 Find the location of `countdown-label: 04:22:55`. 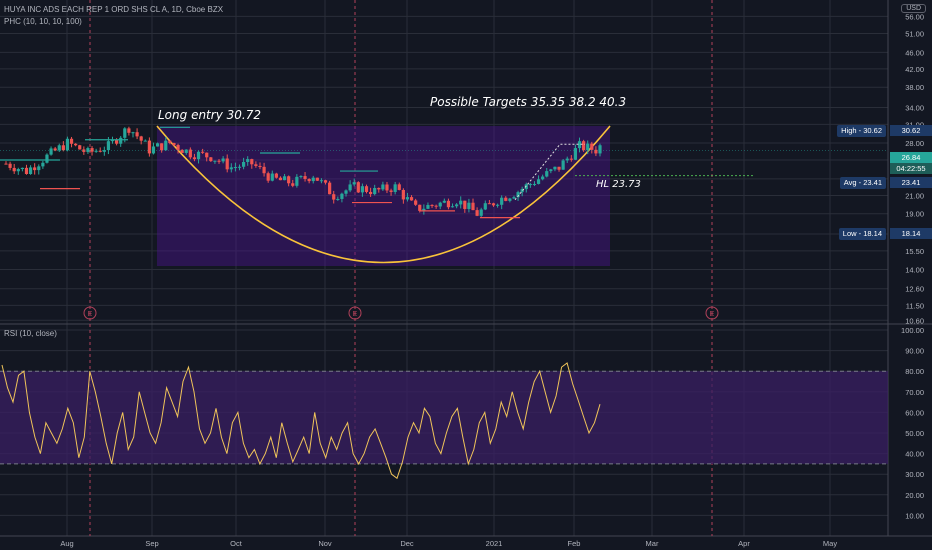

countdown-label: 04:22:55 is located at coordinates (911, 168).